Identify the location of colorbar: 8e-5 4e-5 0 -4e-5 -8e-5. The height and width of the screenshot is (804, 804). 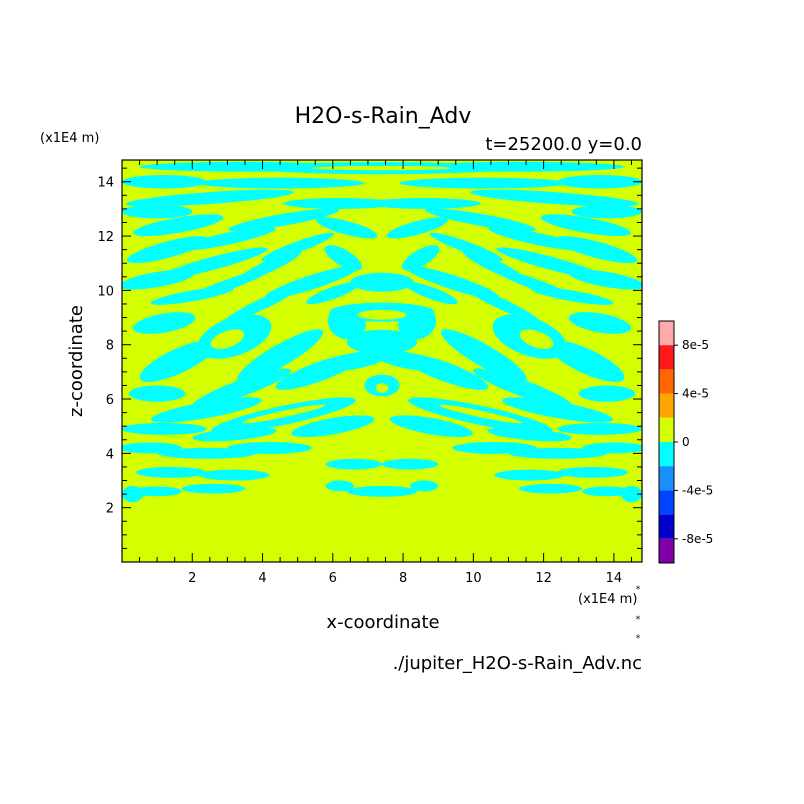
(685, 442).